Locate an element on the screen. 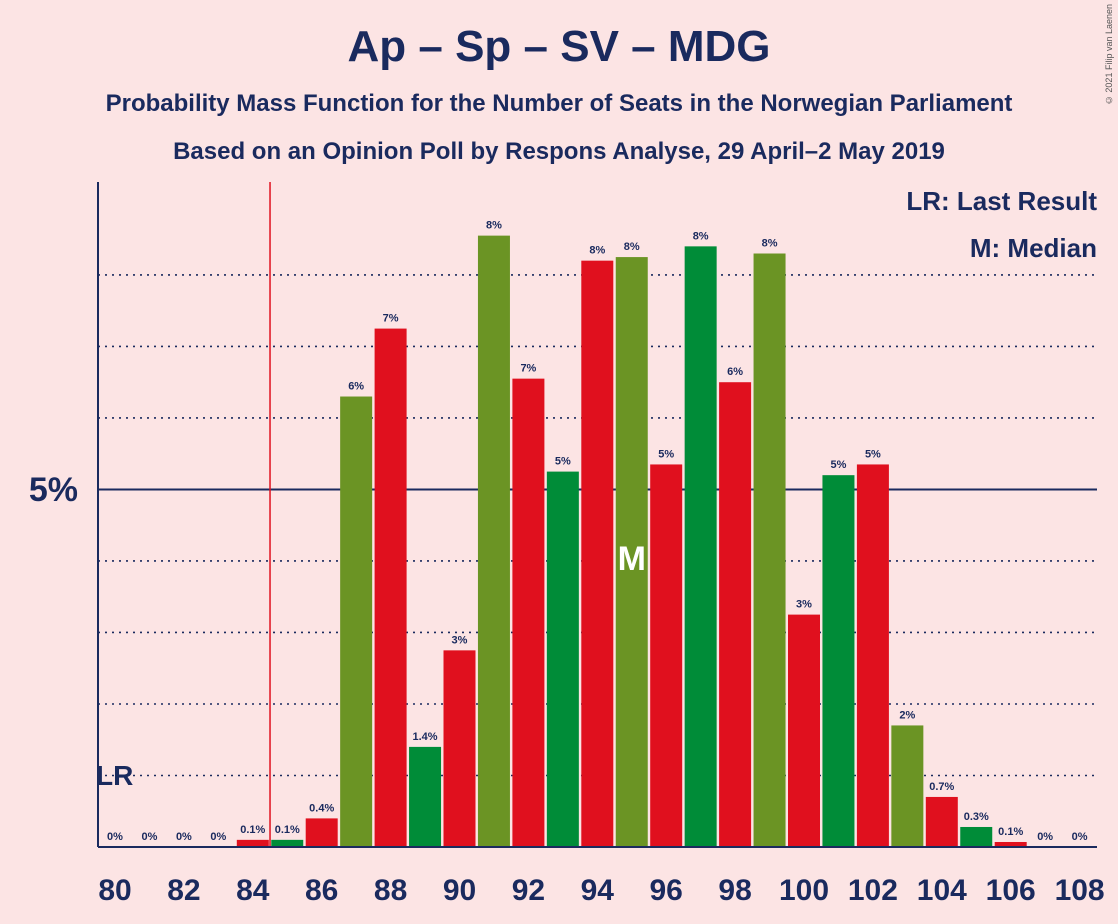  bar-value-label: 2% is located at coordinates (907, 715).